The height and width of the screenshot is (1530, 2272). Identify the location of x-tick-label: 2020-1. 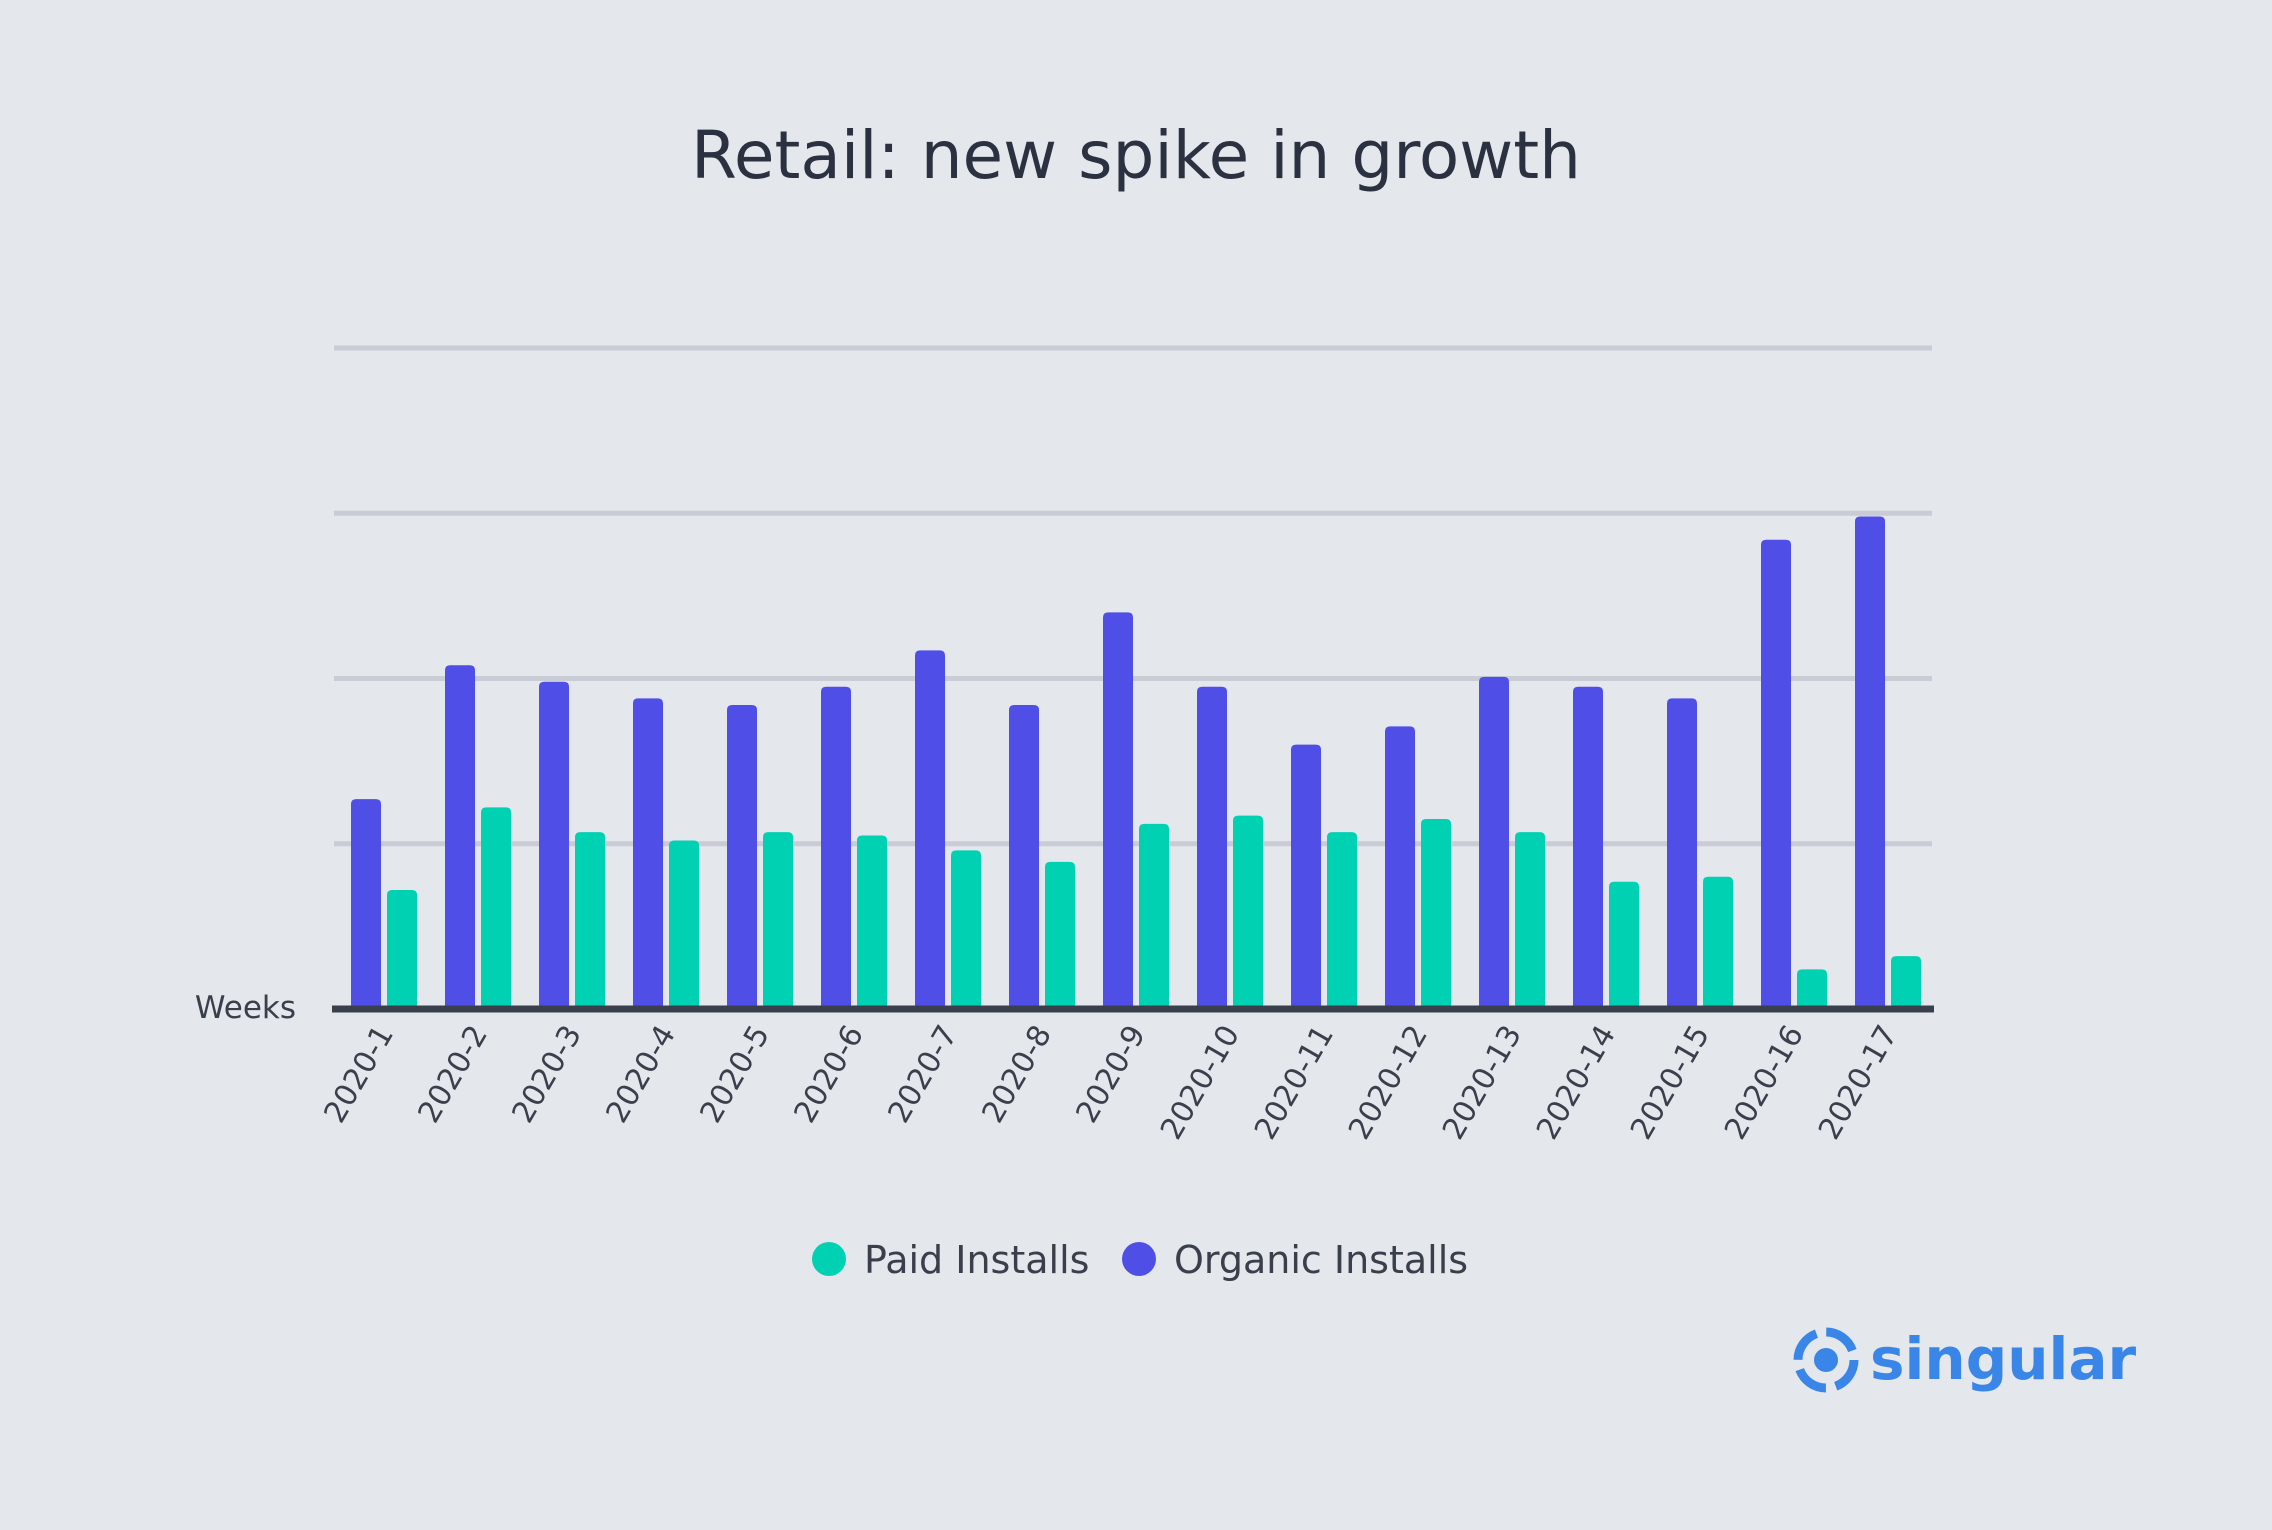
(358, 1075).